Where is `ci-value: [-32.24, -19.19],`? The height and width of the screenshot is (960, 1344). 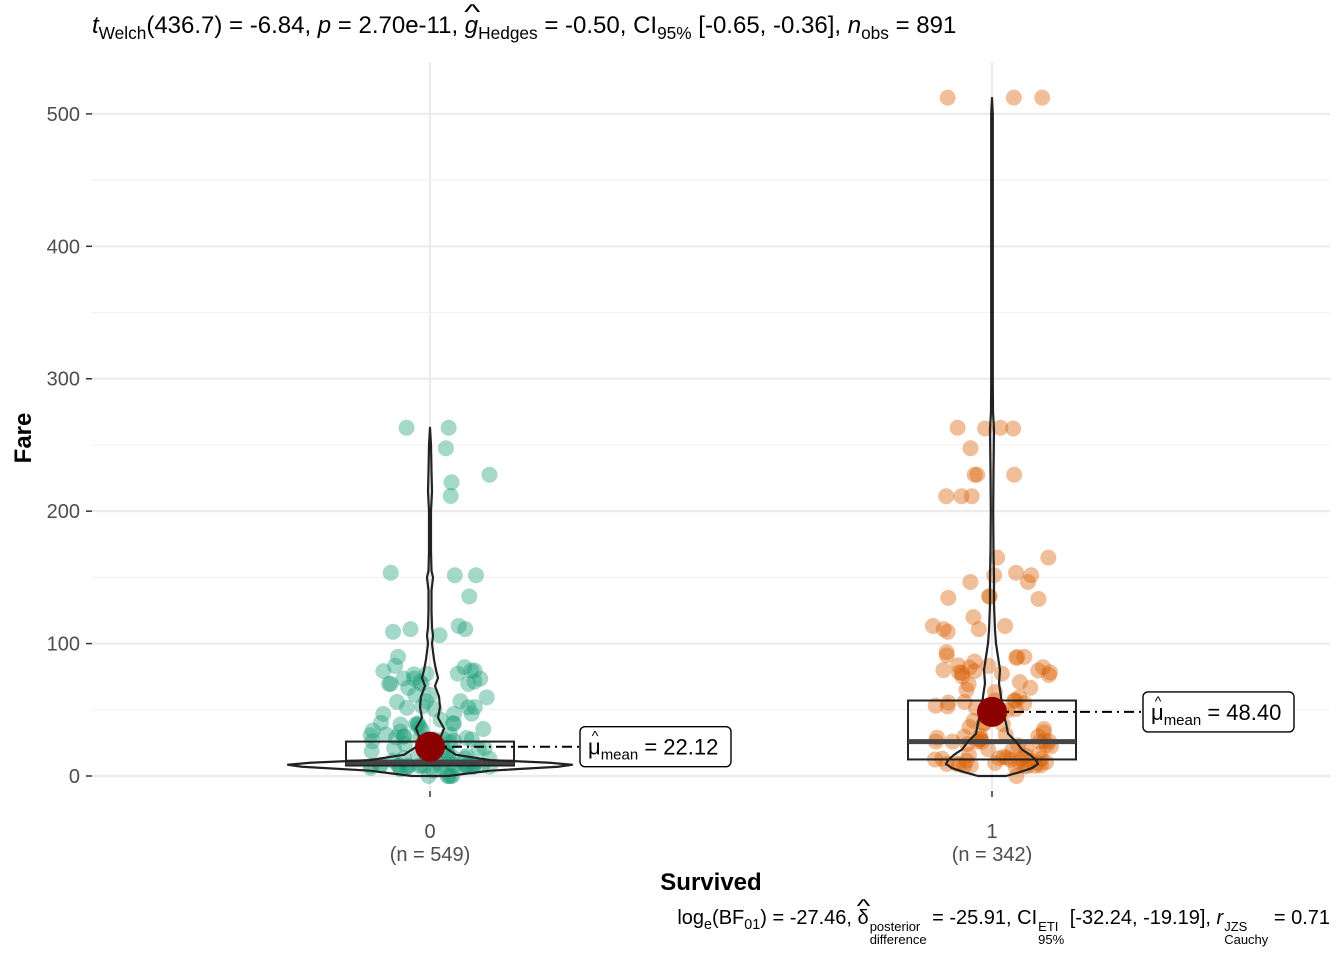 ci-value: [-32.24, -19.19], is located at coordinates (1140, 918).